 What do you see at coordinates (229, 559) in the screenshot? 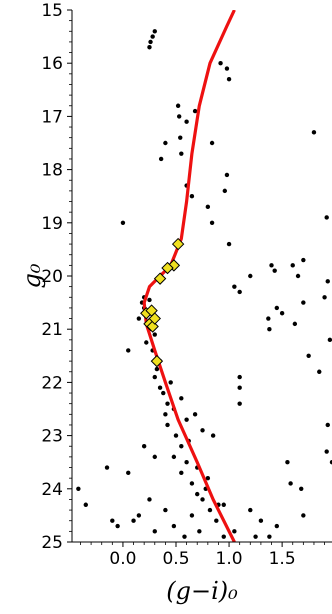
I see `x-tick-label: 1.0` at bounding box center [229, 559].